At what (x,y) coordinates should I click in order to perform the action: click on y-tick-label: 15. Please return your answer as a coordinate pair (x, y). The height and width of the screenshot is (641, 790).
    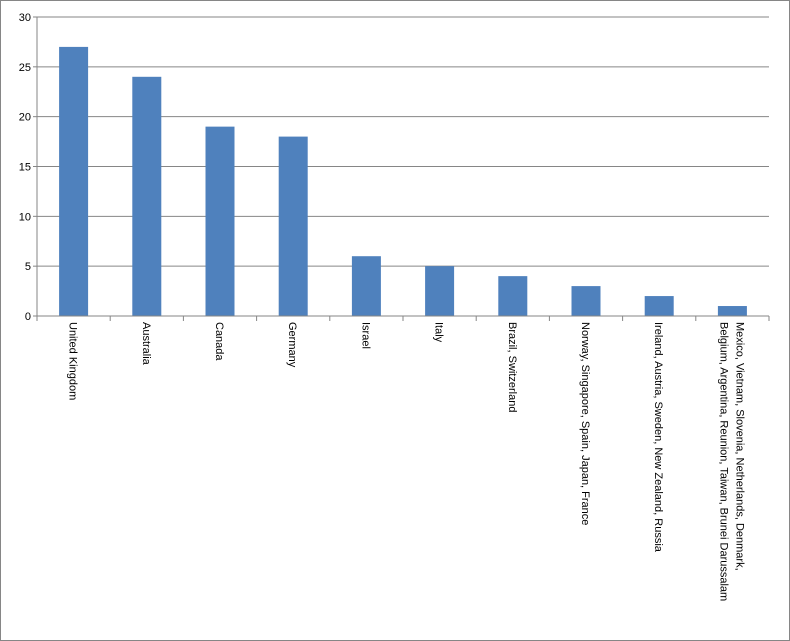
    Looking at the image, I should click on (25, 168).